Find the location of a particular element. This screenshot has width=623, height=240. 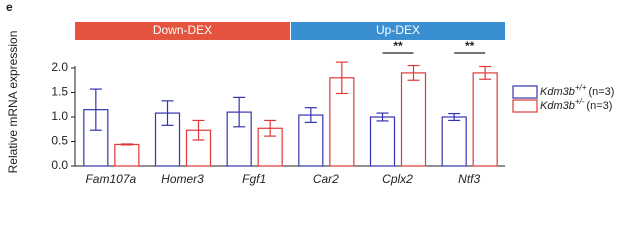

x-tick-label: Cplx2 is located at coordinates (397, 179).